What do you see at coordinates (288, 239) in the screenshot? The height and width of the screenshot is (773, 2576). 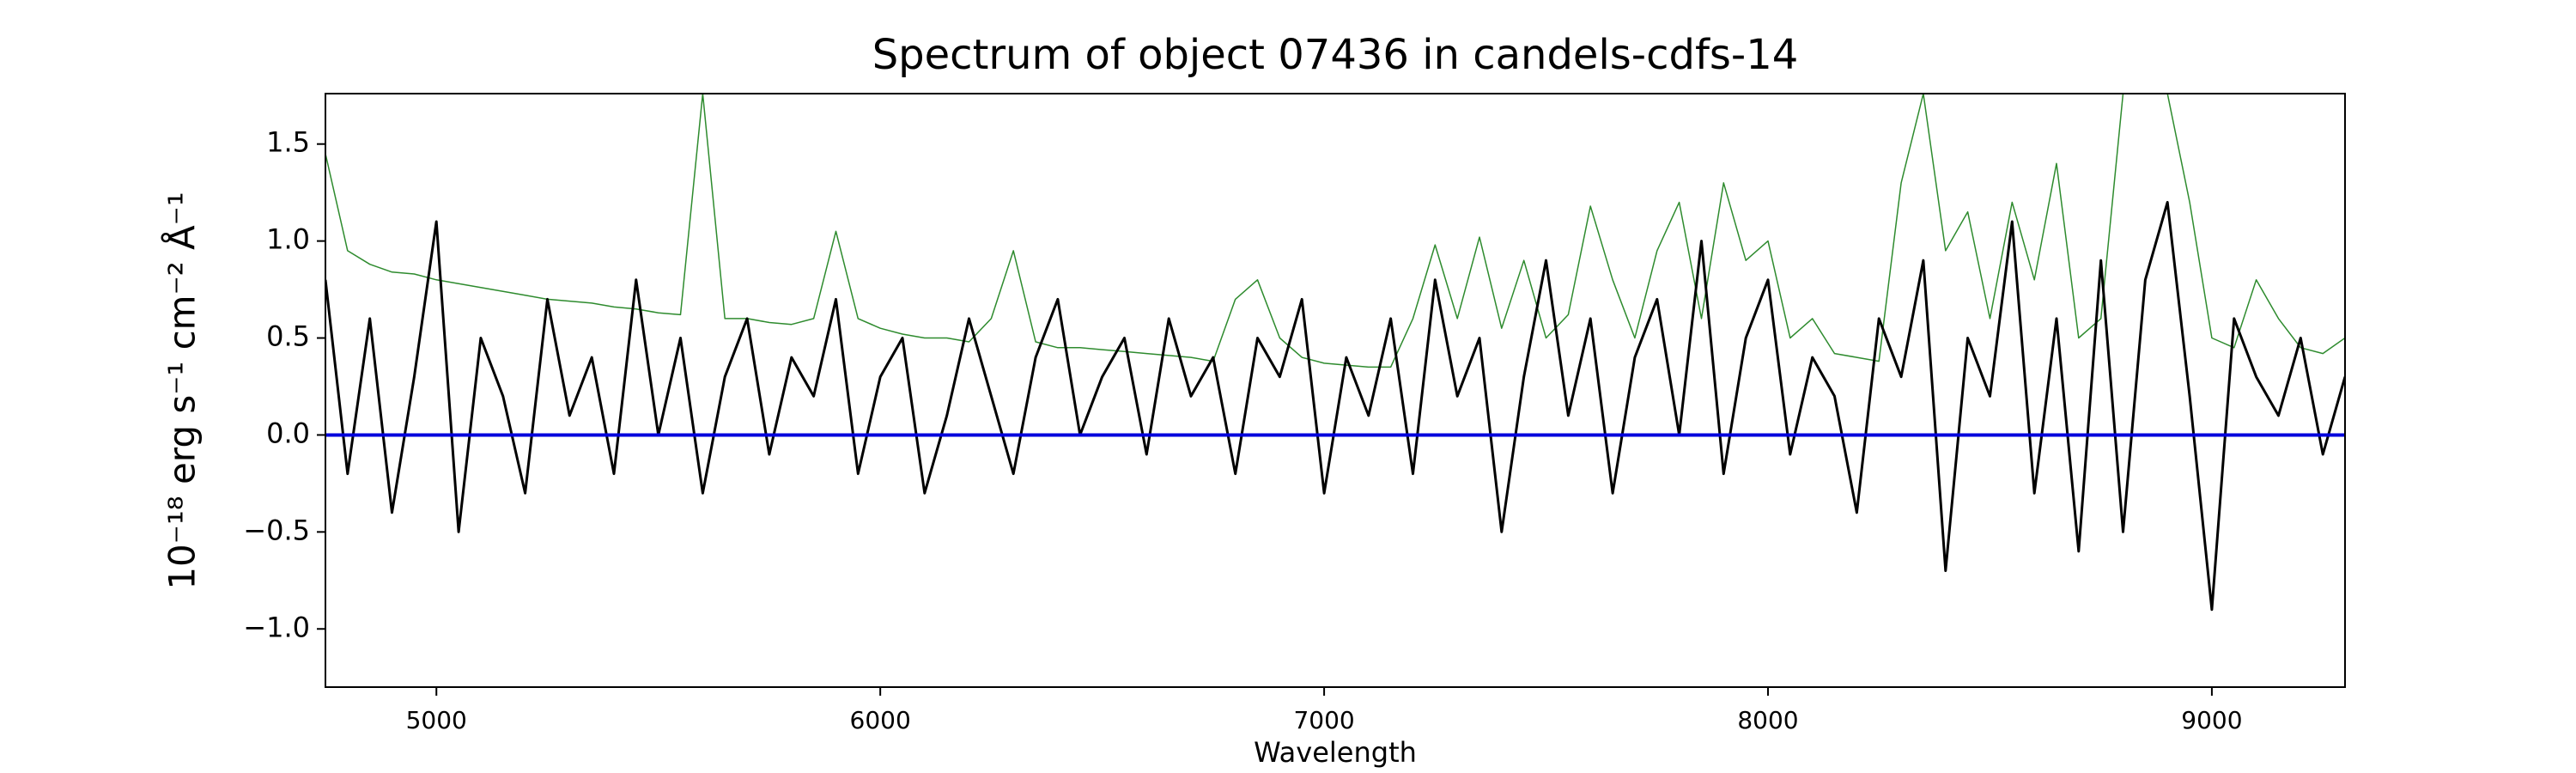 I see `y-tick-label: 1.0` at bounding box center [288, 239].